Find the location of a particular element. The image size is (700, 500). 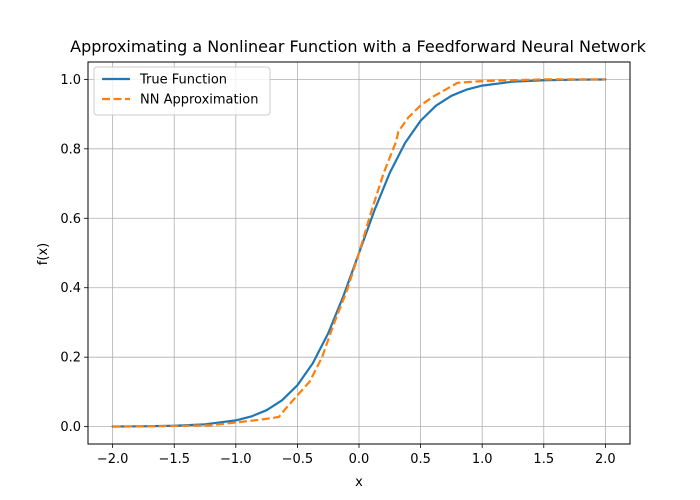

y-tick-label: 0.4 is located at coordinates (70, 288).